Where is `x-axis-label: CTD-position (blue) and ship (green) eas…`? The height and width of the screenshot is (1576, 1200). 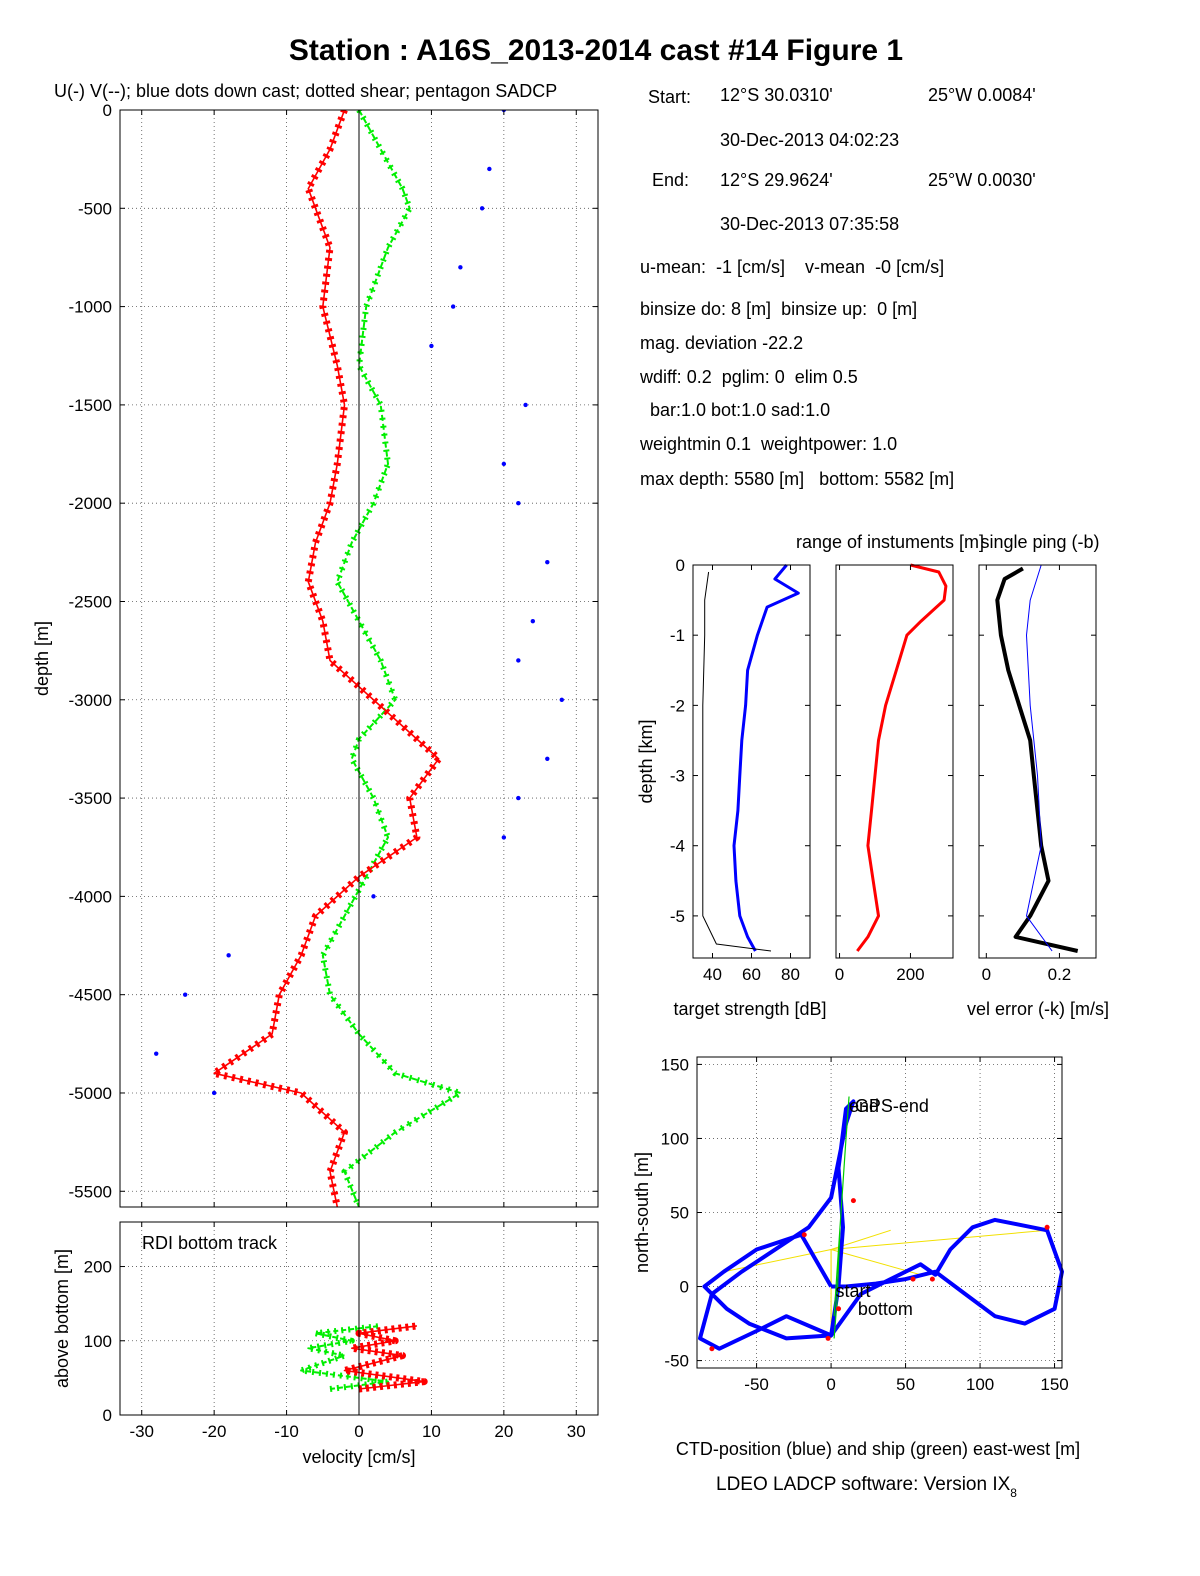 x-axis-label: CTD-position (blue) and ship (green) eas… is located at coordinates (878, 1449).